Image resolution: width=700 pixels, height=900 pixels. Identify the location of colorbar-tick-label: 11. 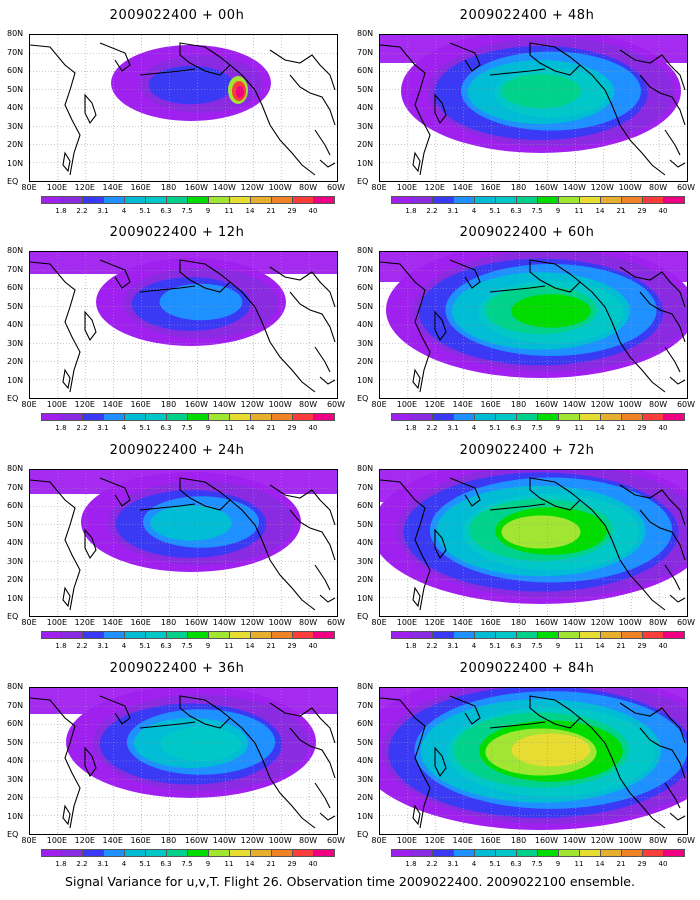
(579, 646).